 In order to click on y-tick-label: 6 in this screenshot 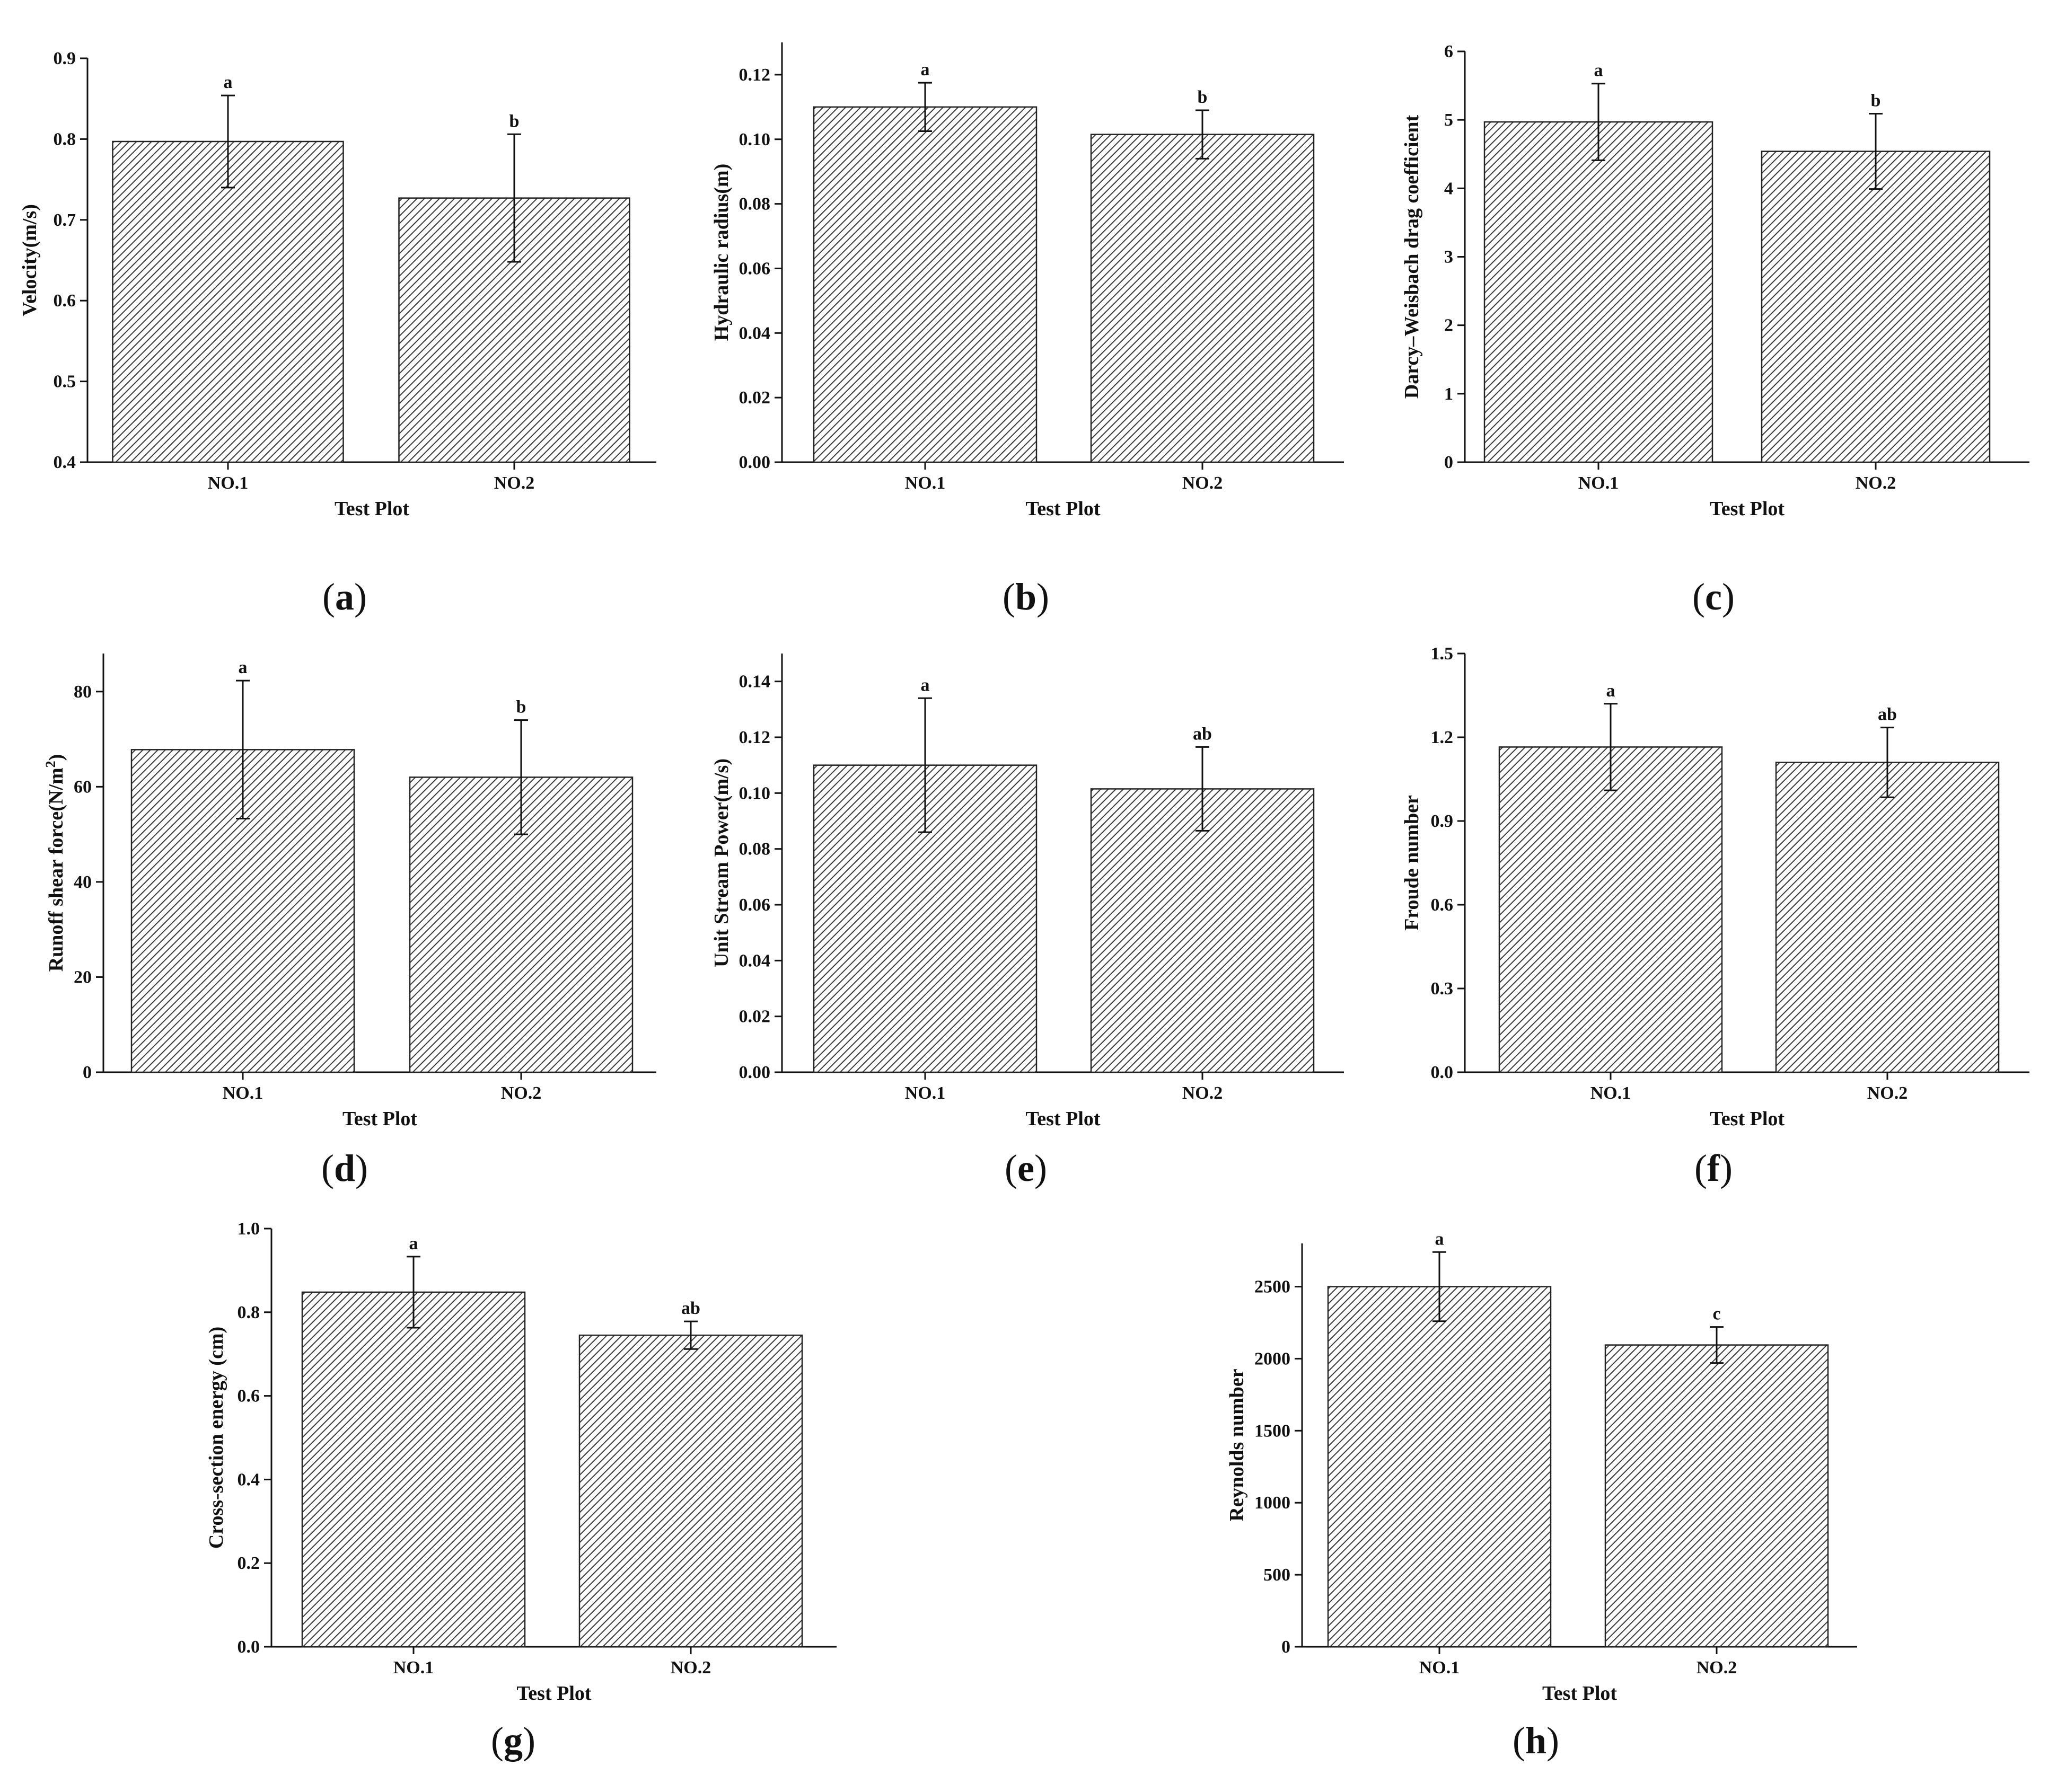, I will do `click(1449, 52)`.